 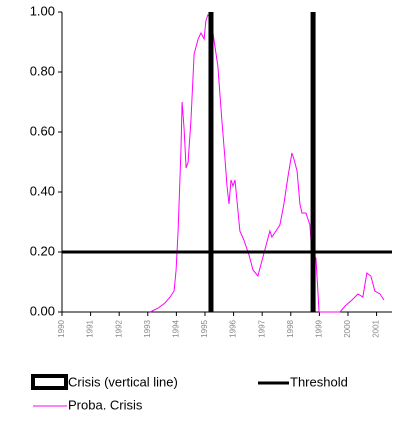 I want to click on legend-label: Threshold, so click(x=319, y=381).